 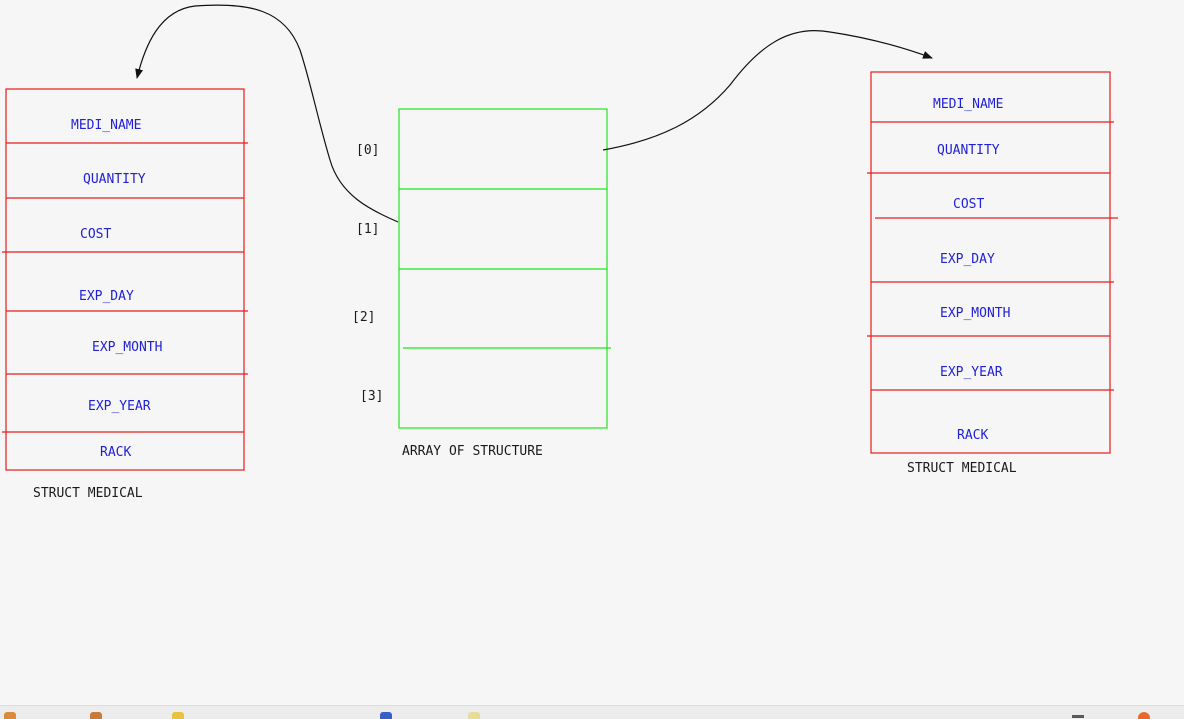 What do you see at coordinates (967, 259) in the screenshot?
I see `right-field-exp-day: EXP_DAY` at bounding box center [967, 259].